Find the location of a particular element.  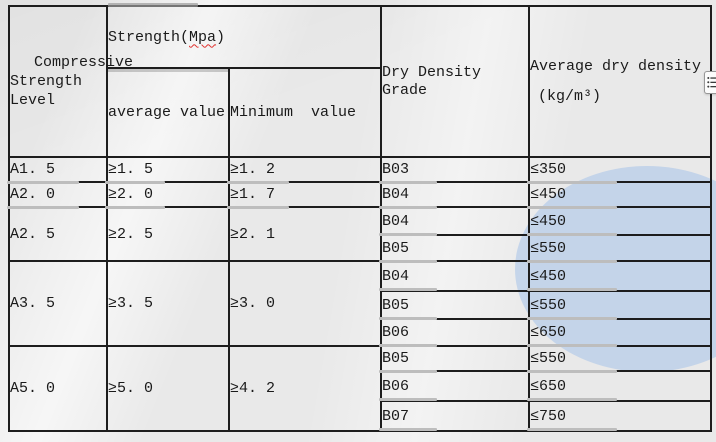

cell-strength-level: A1. 5 is located at coordinates (57, 170).